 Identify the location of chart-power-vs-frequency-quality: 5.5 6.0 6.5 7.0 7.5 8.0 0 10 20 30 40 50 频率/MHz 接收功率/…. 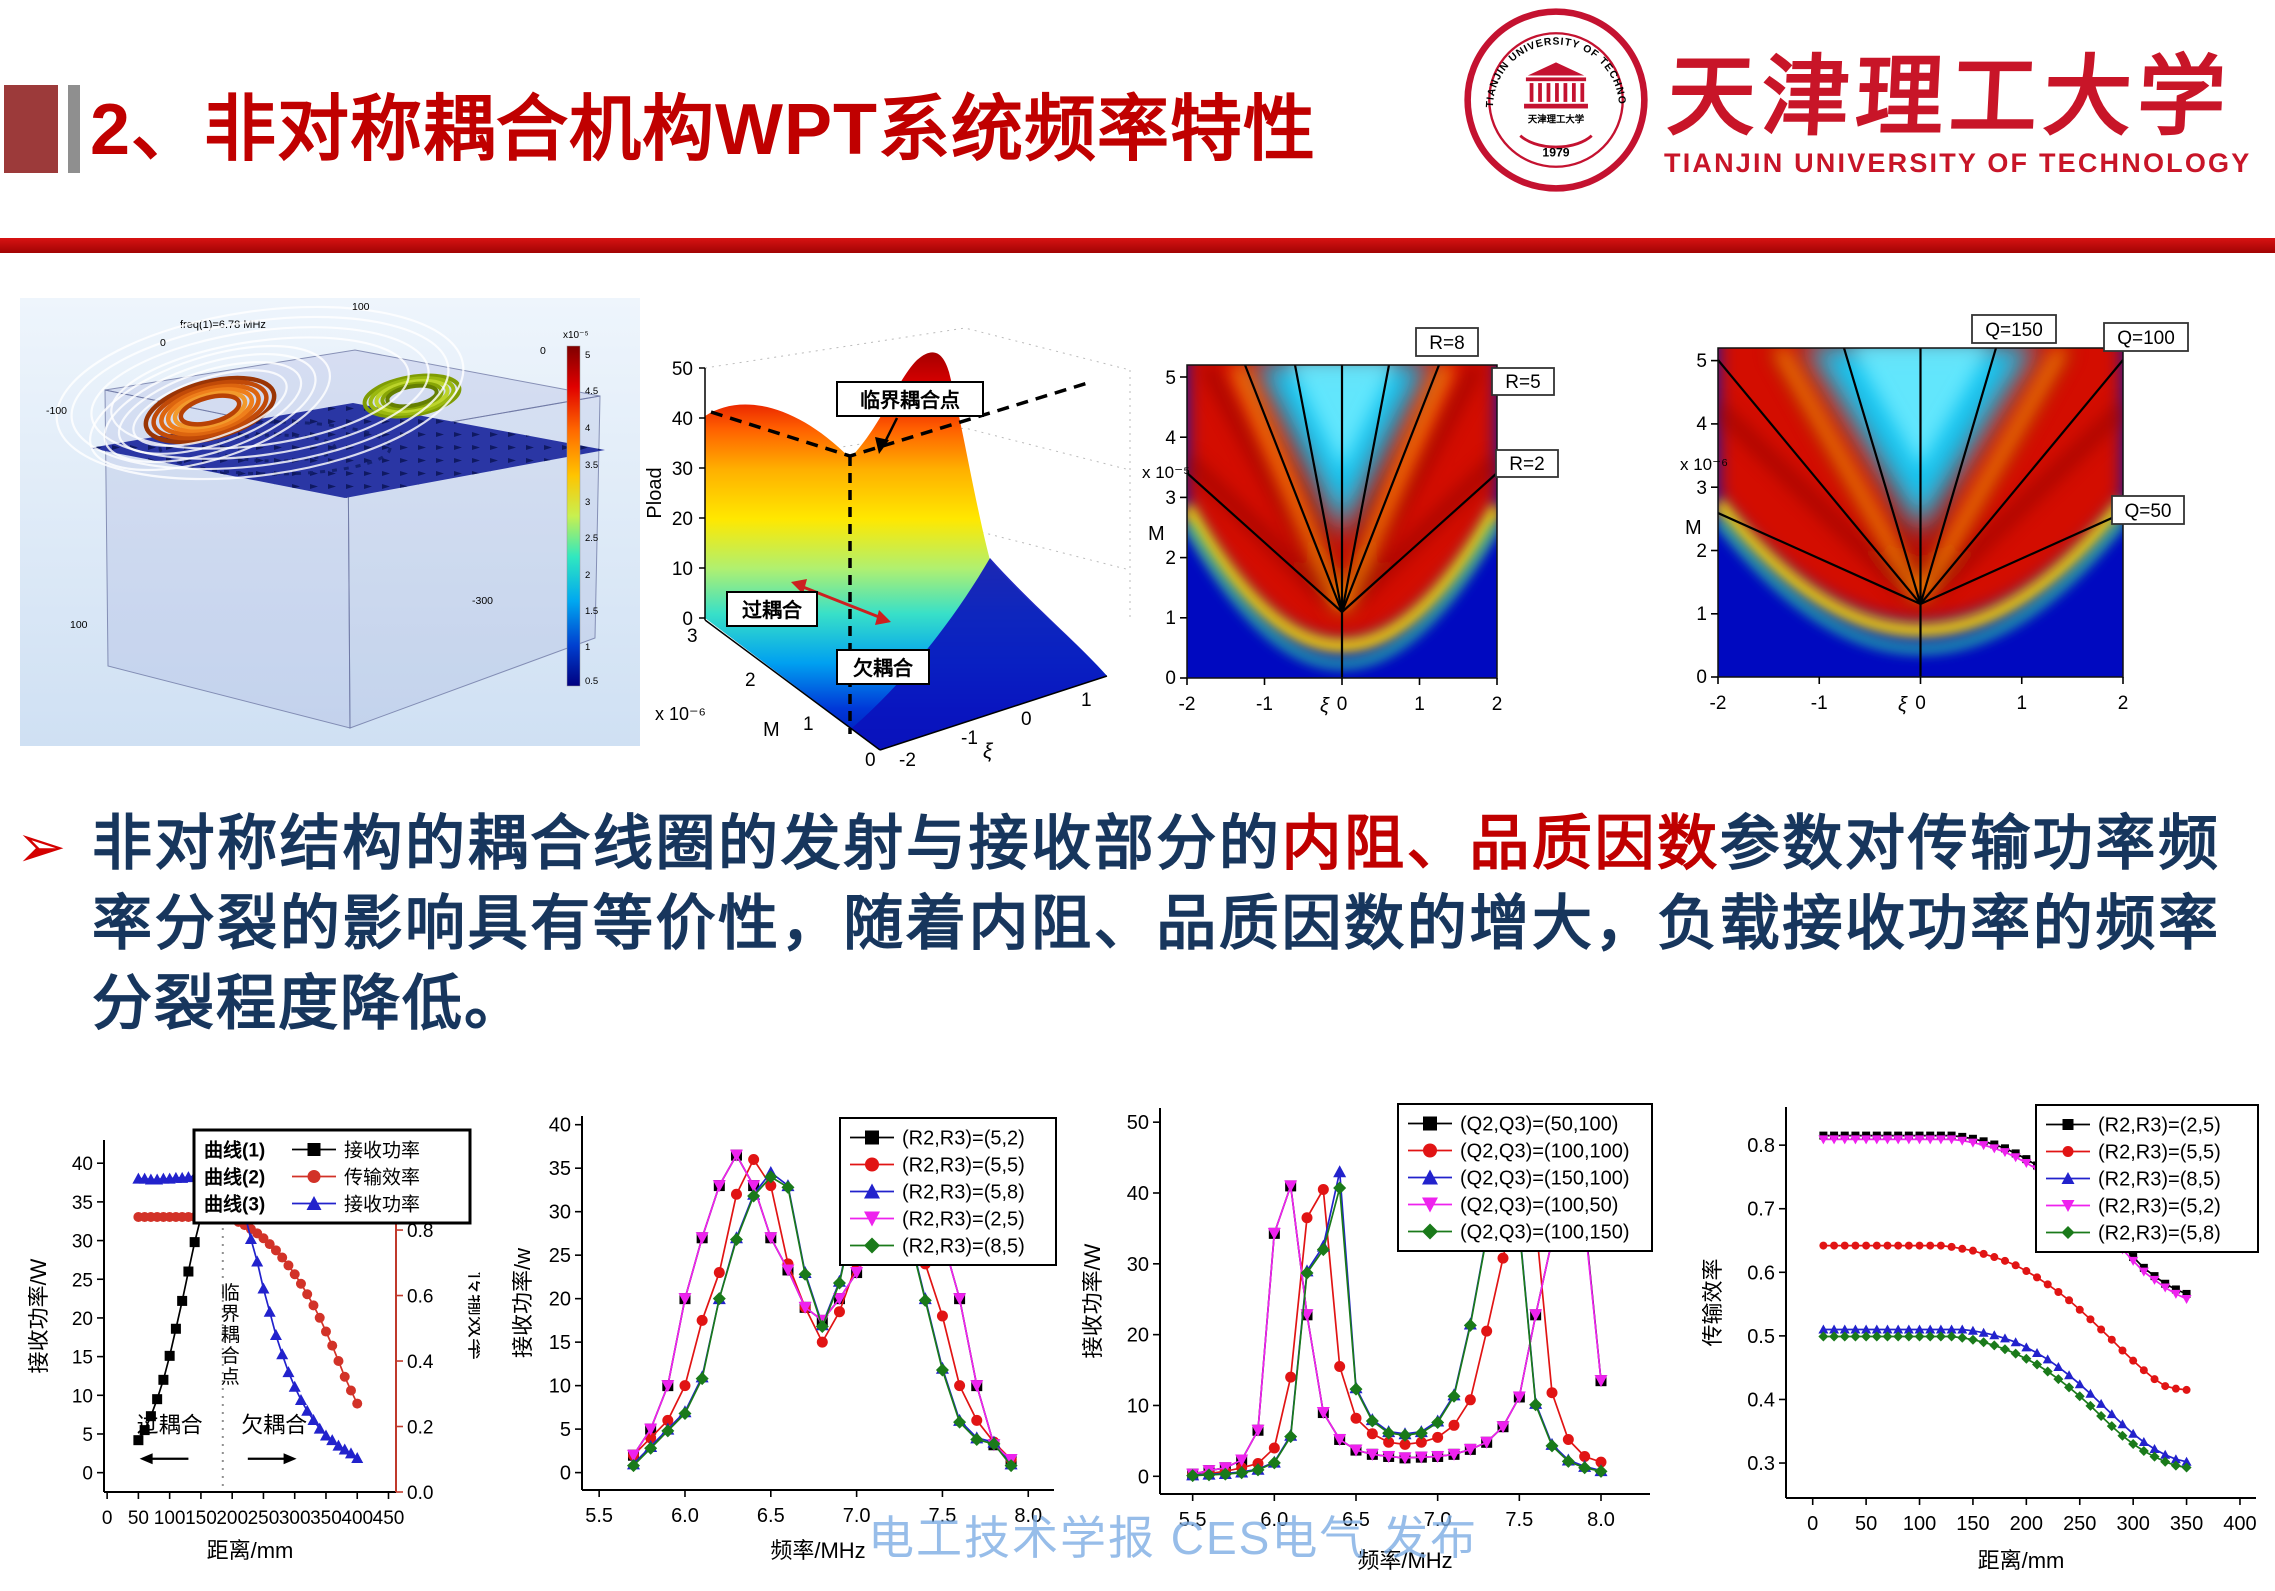
(1373, 1331).